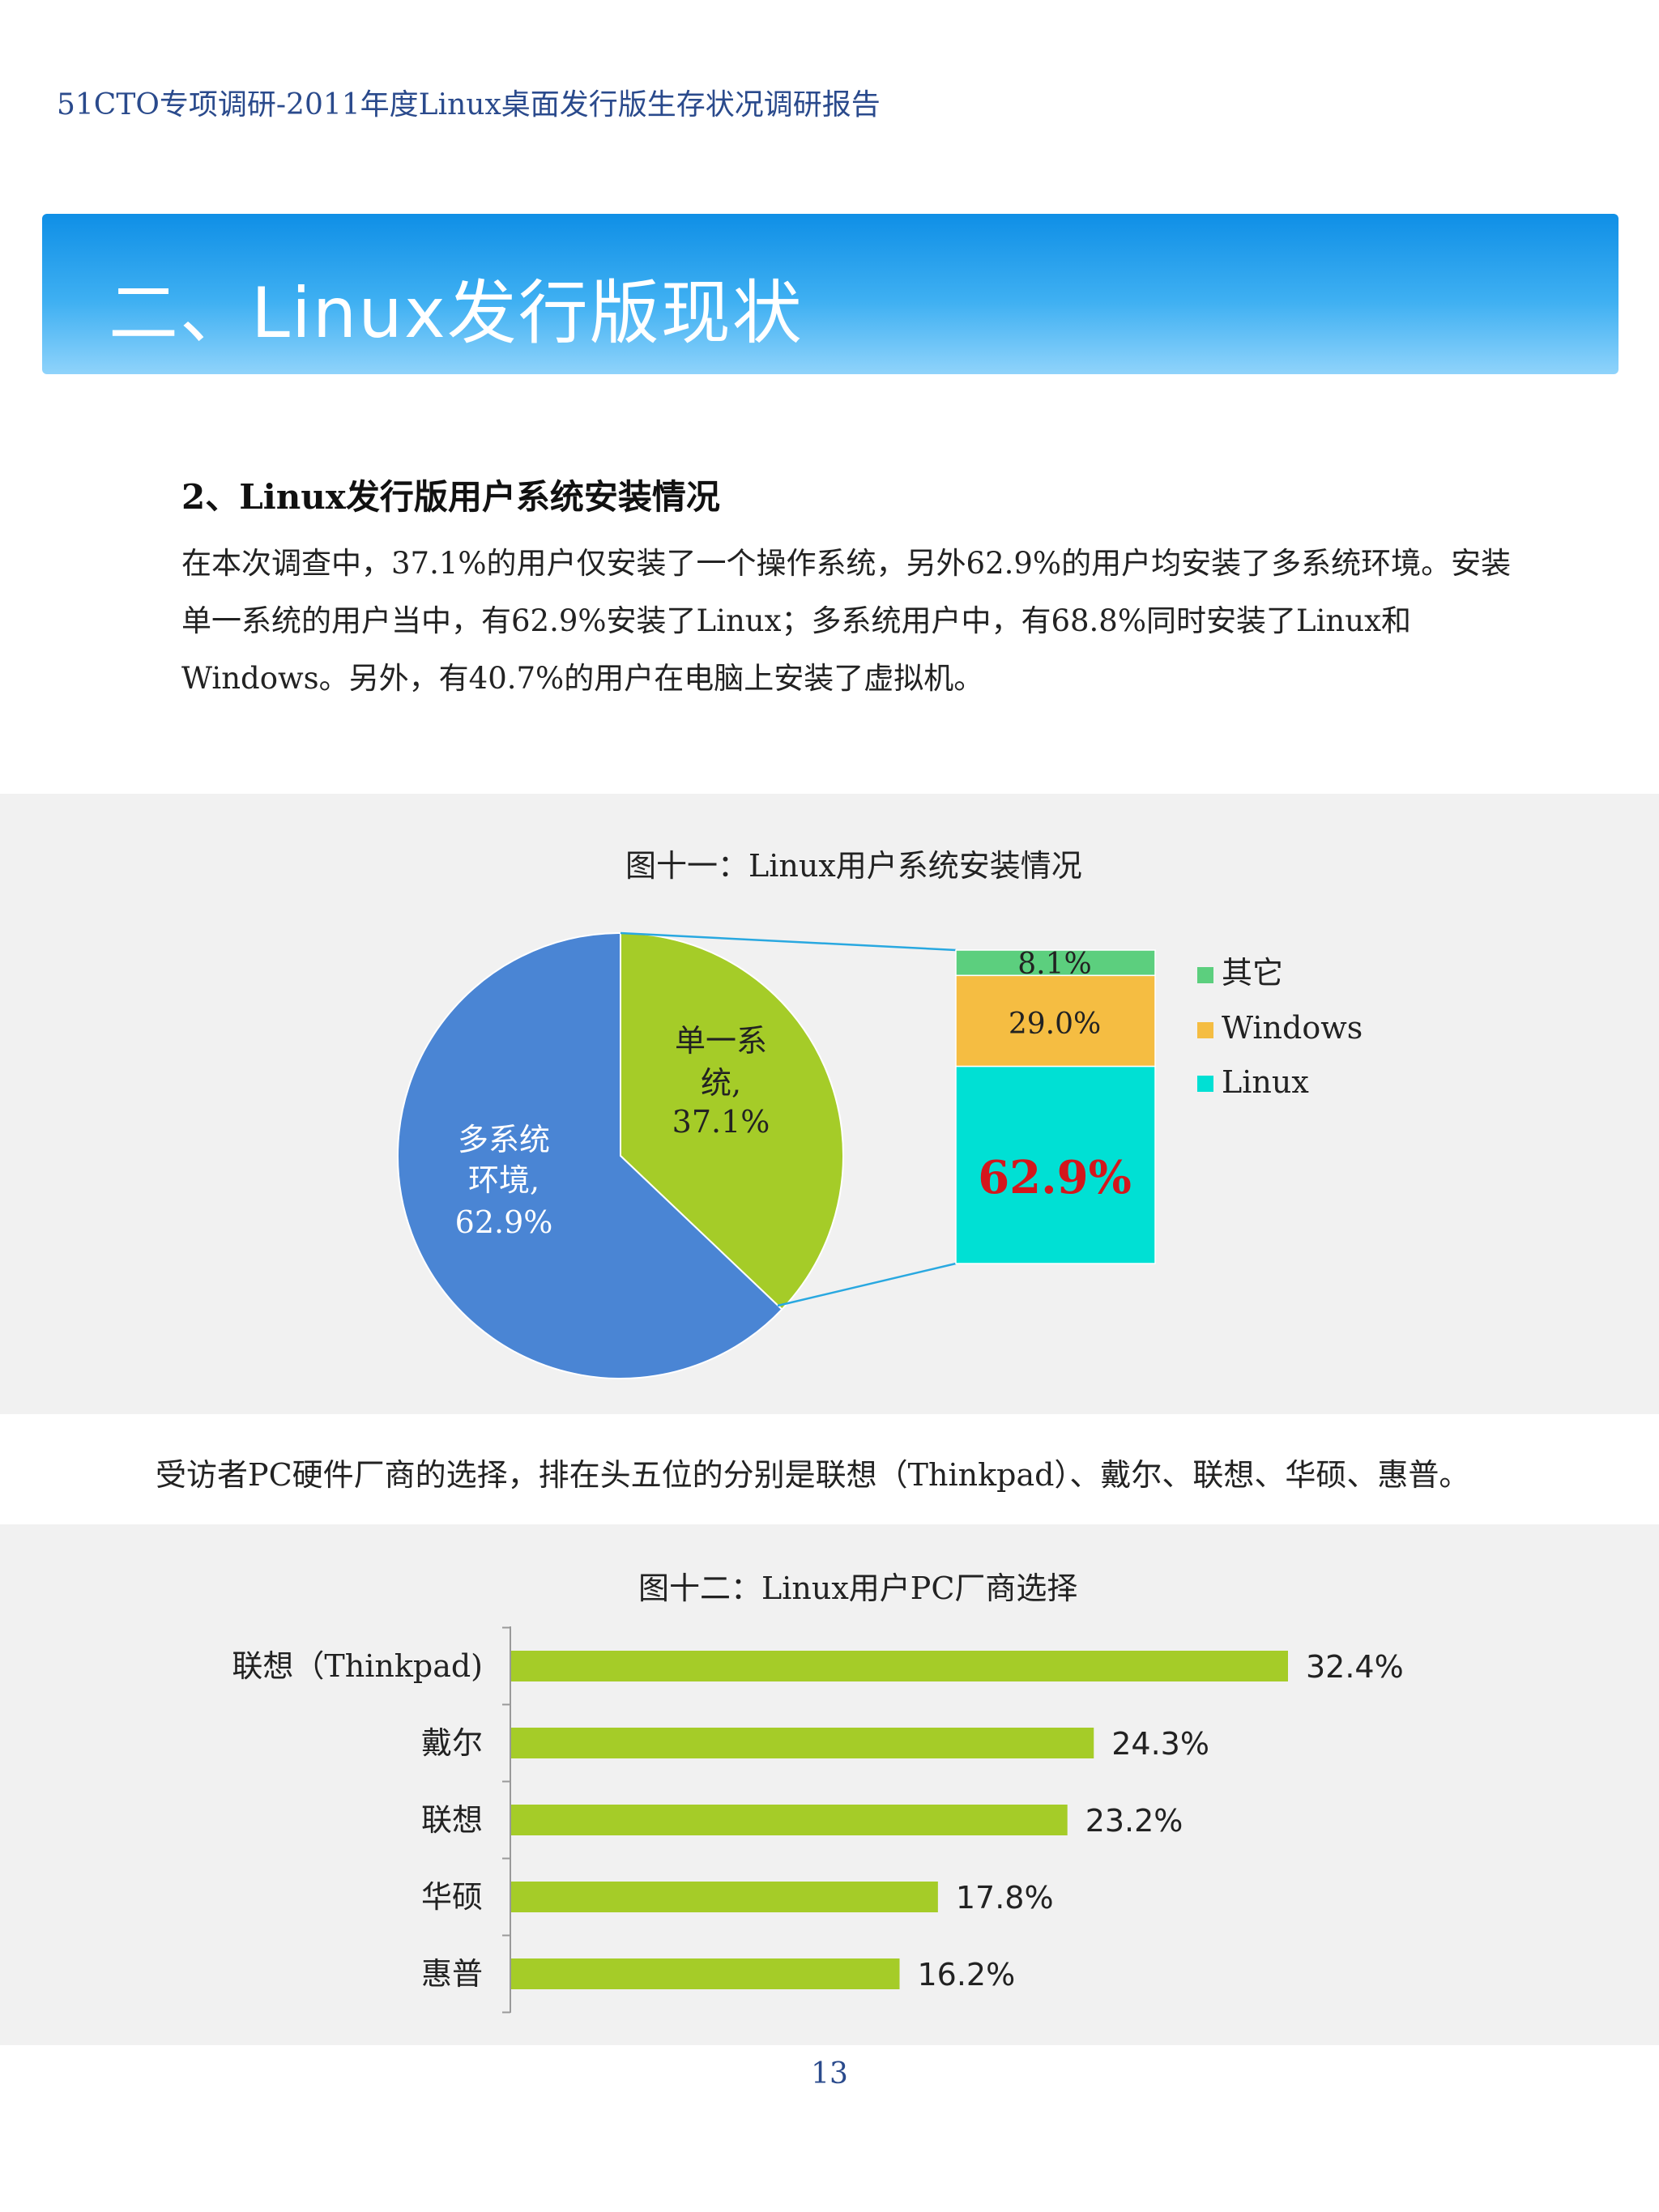 This screenshot has width=1659, height=2212. Describe the element at coordinates (450, 497) in the screenshot. I see `section-heading: 2、Linux发行版用户系统安装情况` at that location.